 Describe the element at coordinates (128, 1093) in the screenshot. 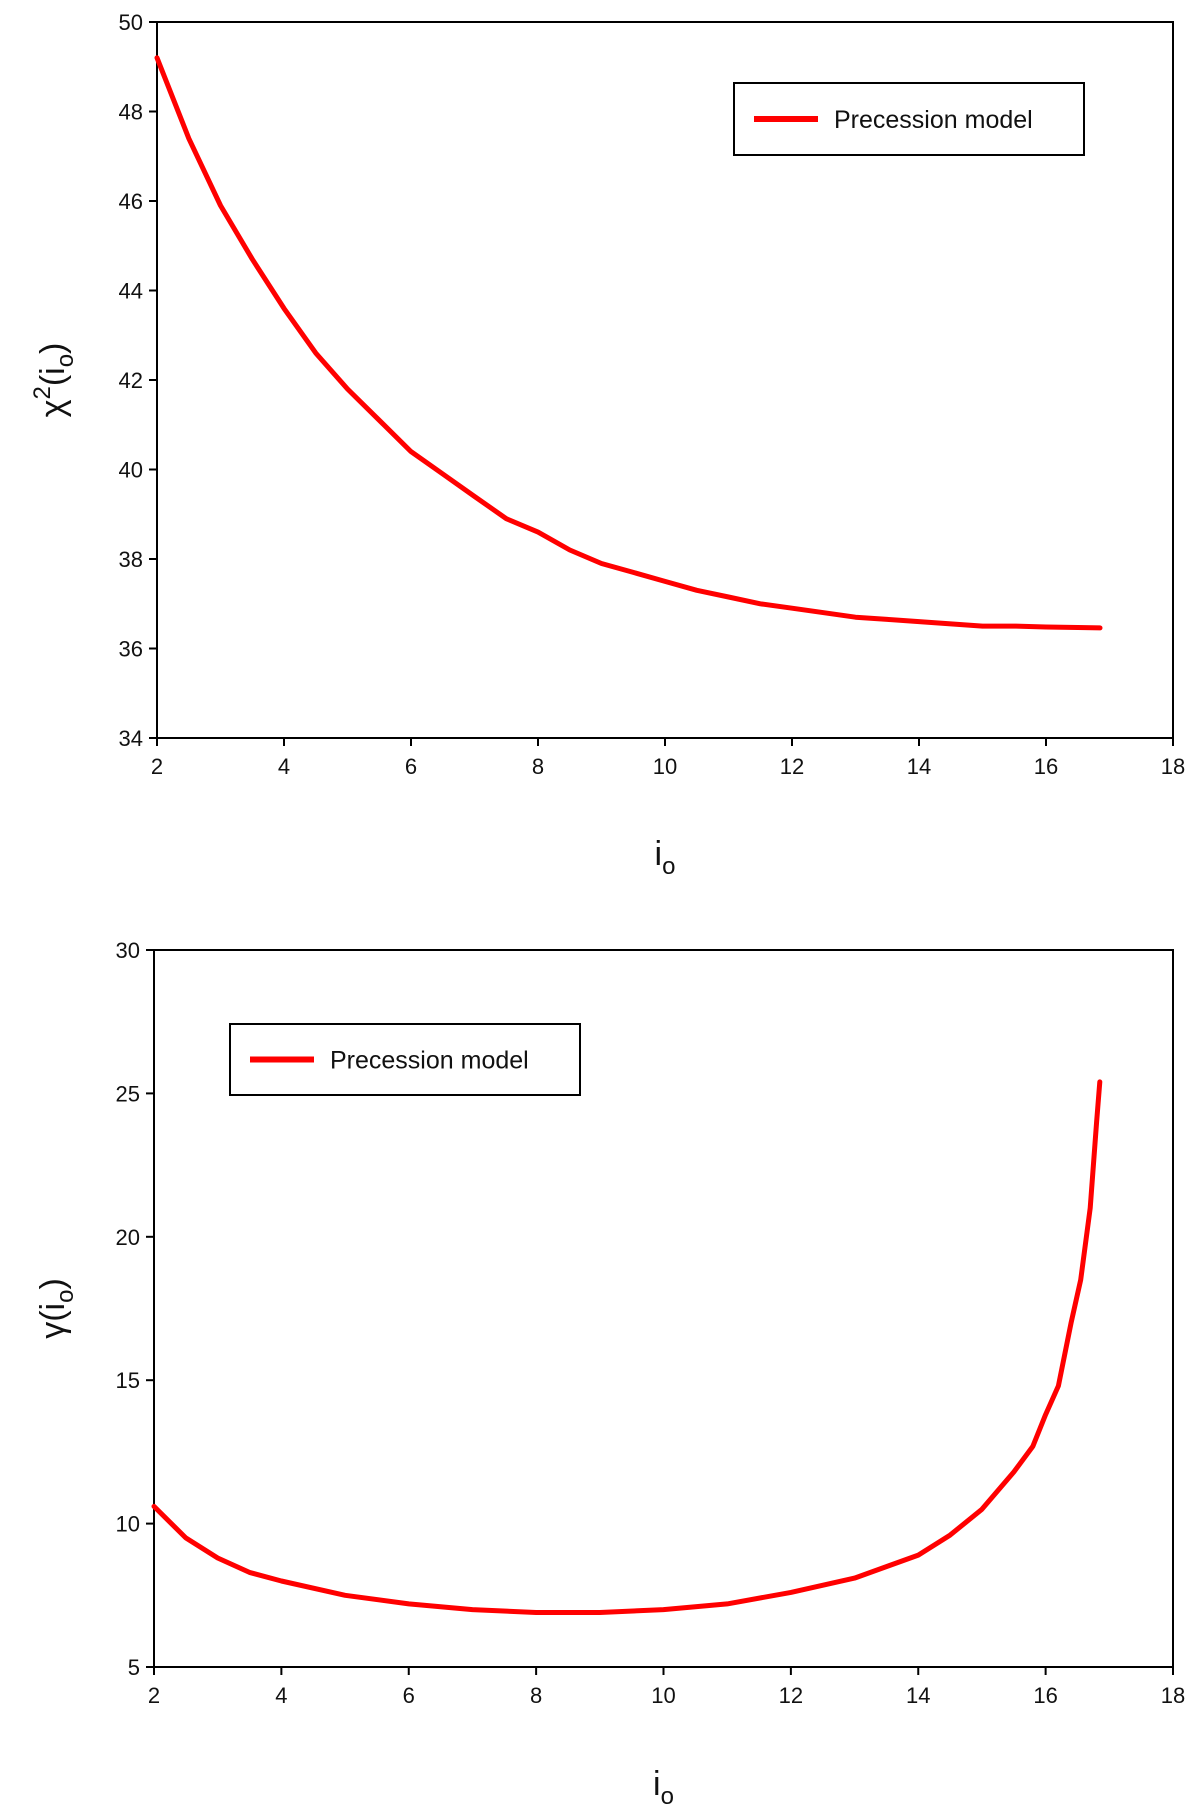

I see `y-tick-label: 25` at that location.